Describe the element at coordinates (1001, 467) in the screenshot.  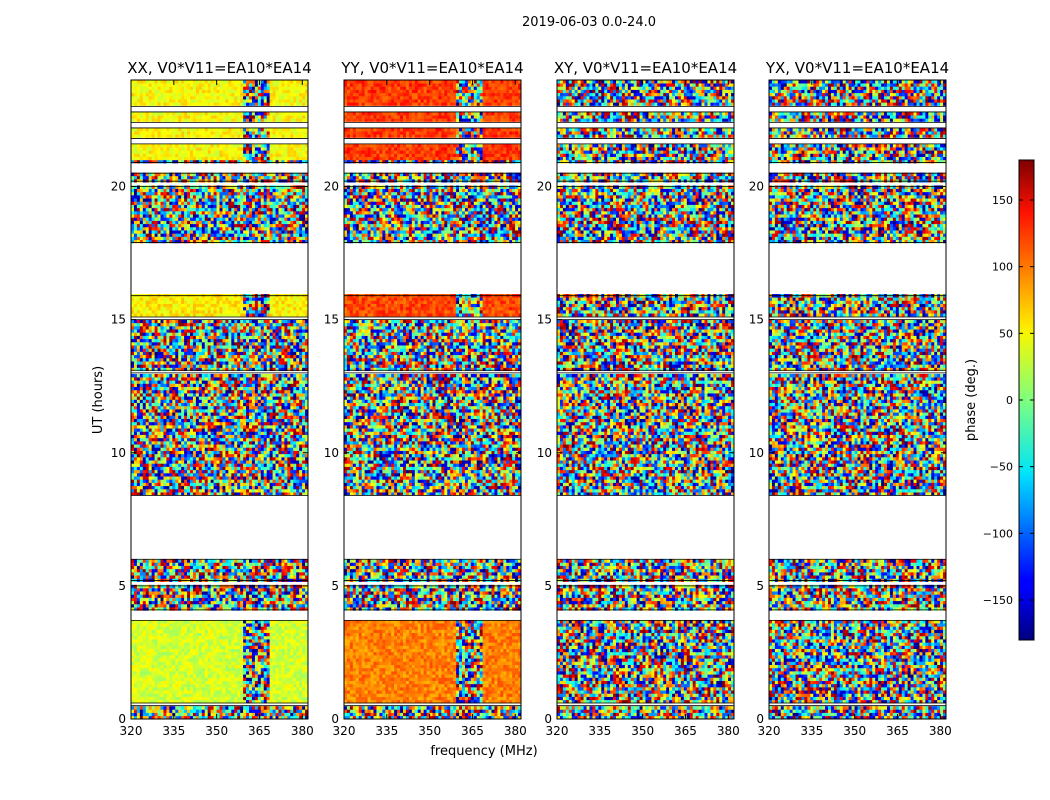
I see `colorbar-tick-label: −50` at that location.